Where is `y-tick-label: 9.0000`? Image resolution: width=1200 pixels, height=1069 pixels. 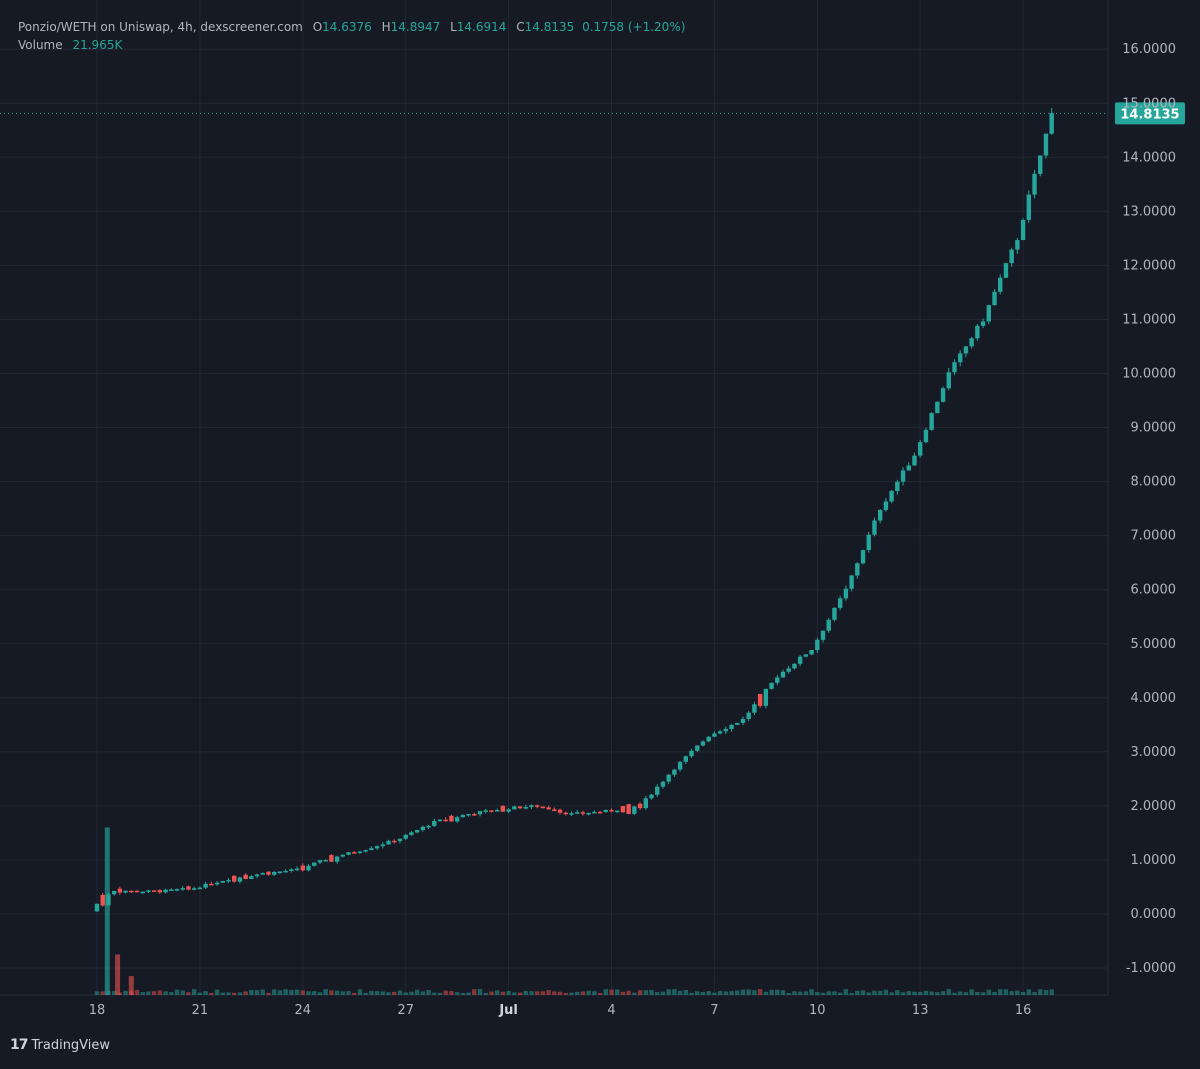
y-tick-label: 9.0000 is located at coordinates (1154, 428).